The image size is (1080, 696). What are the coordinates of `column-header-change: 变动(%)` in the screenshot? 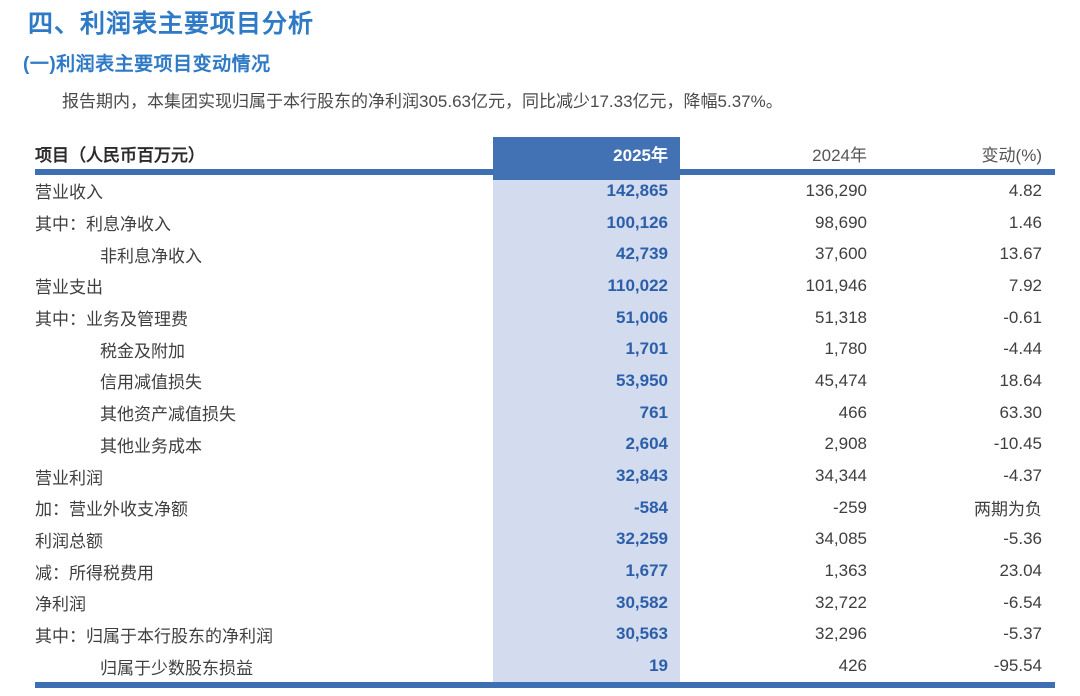 It's located at (1011, 155).